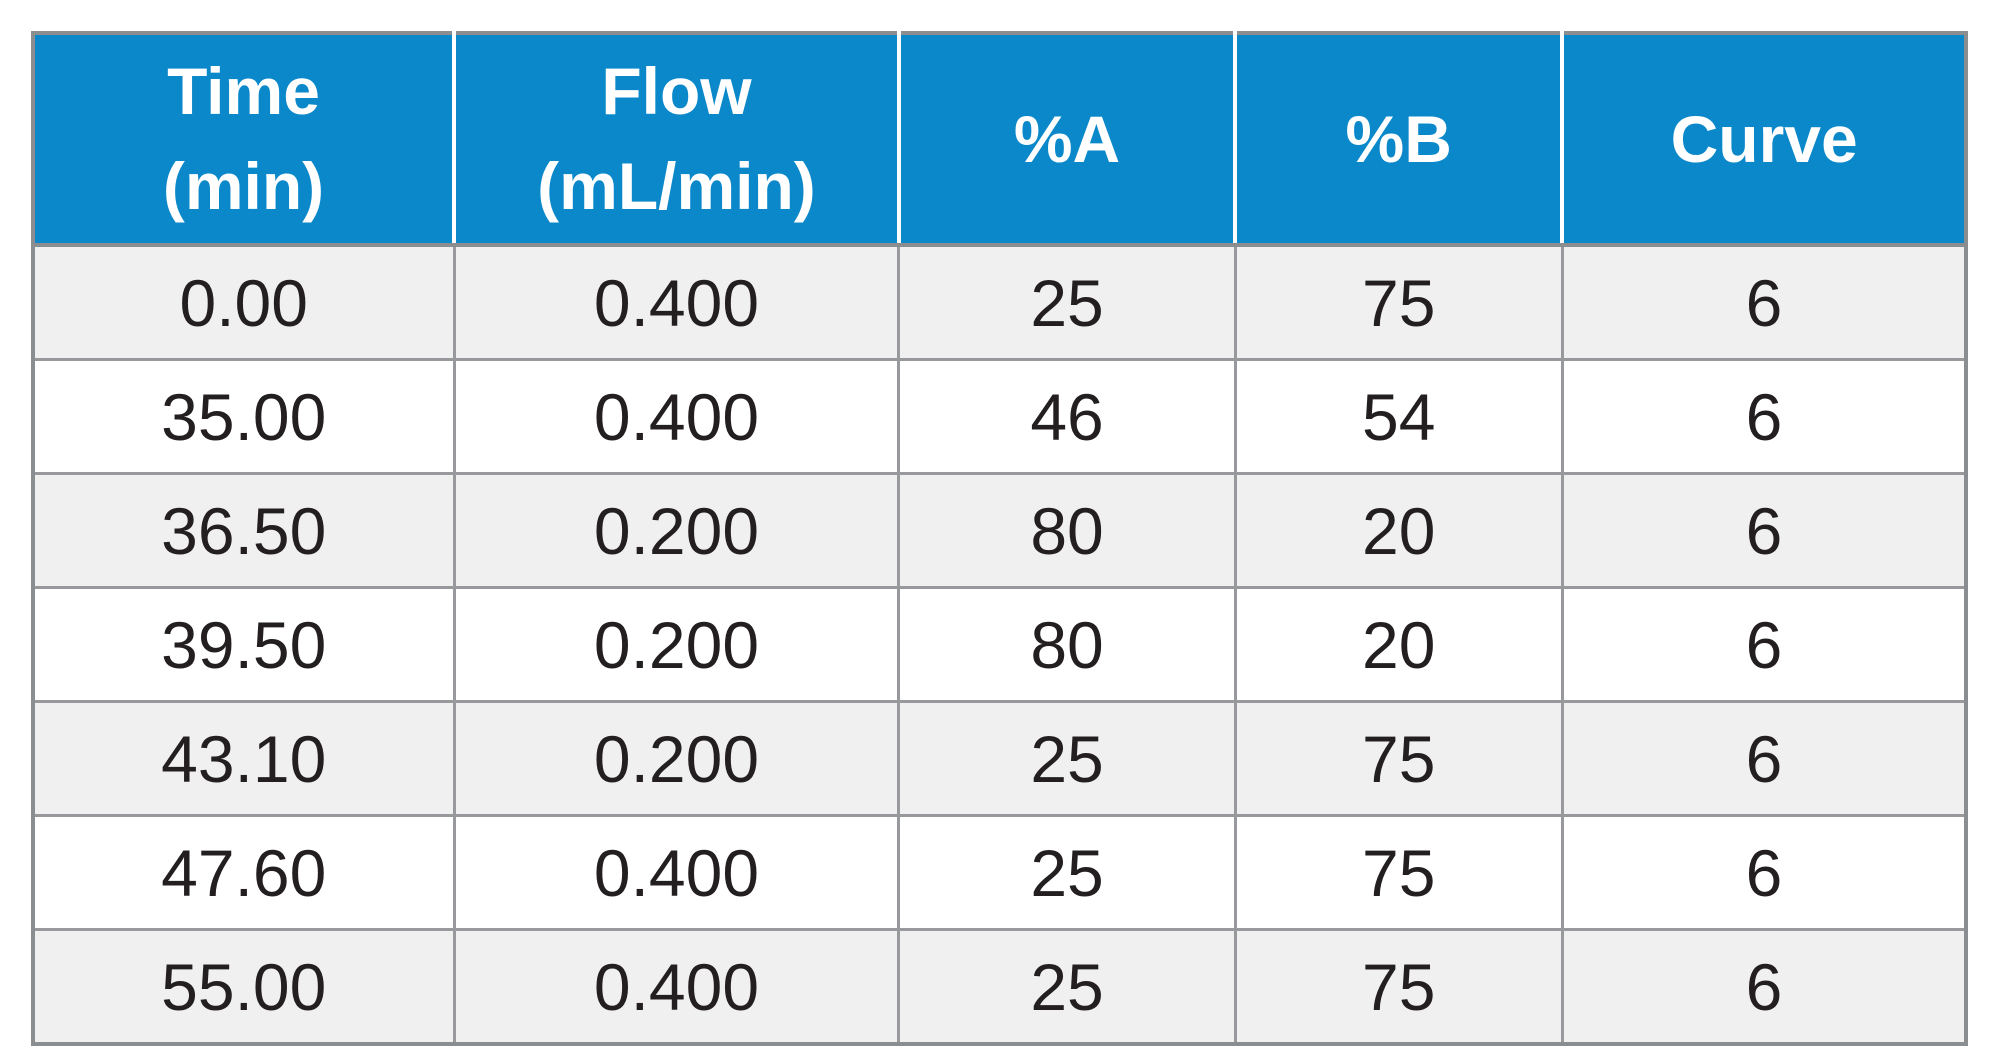 This screenshot has width=2000, height=1055. I want to click on column-header-percent-b: %B, so click(1398, 140).